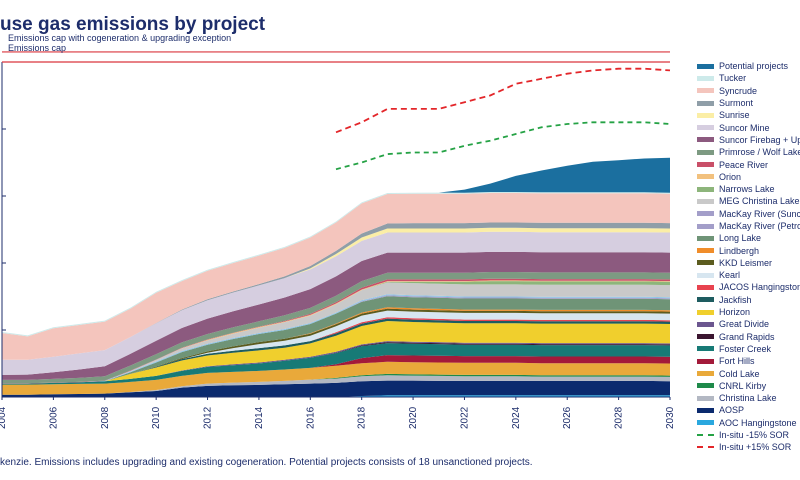 This screenshot has height=480, width=800. I want to click on legend-label: CNRL Kirby, so click(743, 385).